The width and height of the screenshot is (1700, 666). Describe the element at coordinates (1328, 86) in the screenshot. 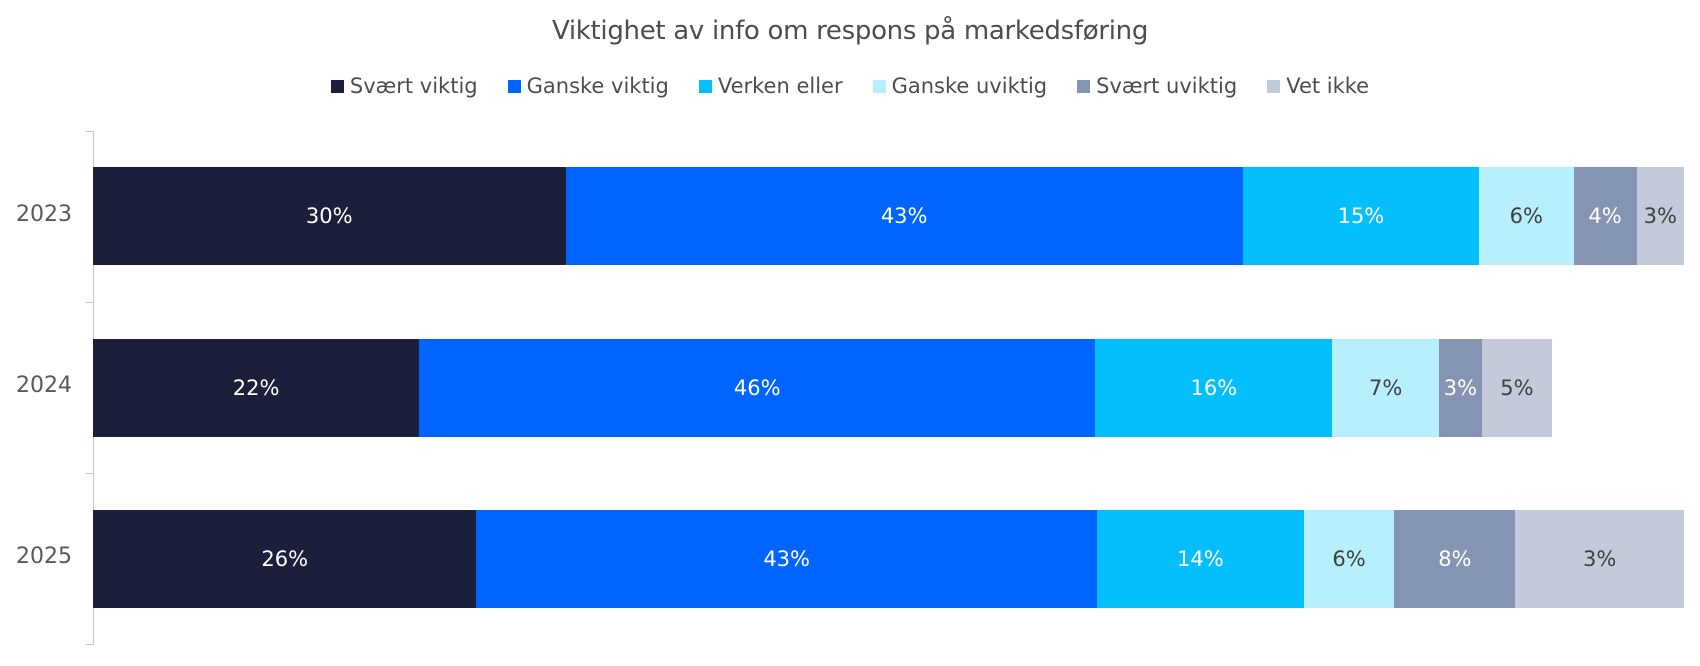

I see `legend-label: Vet ikke` at that location.